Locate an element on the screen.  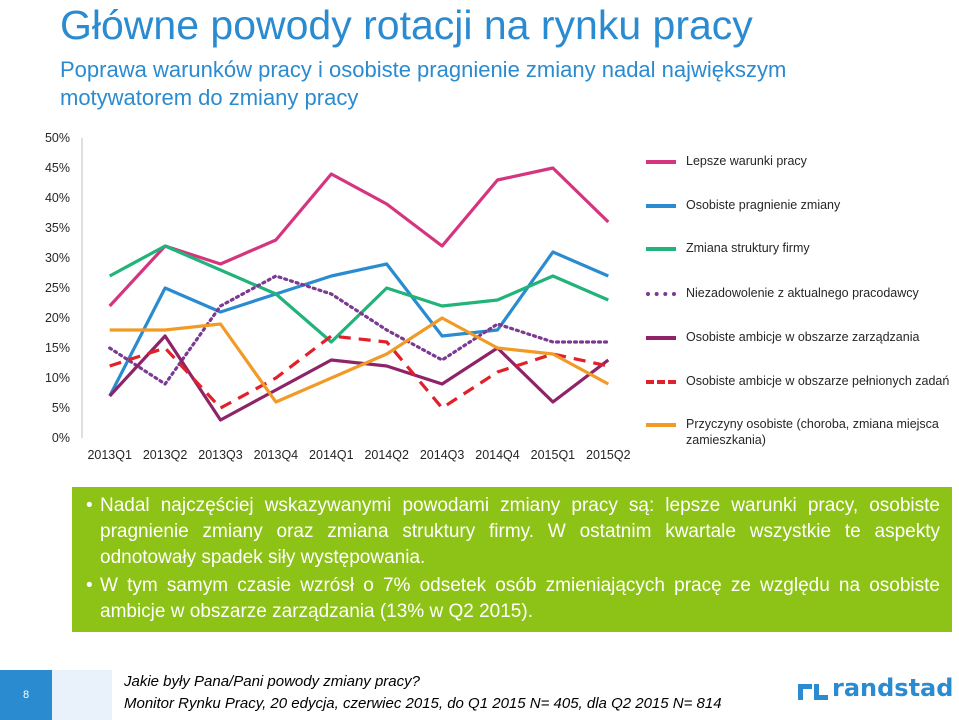
x-tick-label: 2013Q2 is located at coordinates (165, 455).